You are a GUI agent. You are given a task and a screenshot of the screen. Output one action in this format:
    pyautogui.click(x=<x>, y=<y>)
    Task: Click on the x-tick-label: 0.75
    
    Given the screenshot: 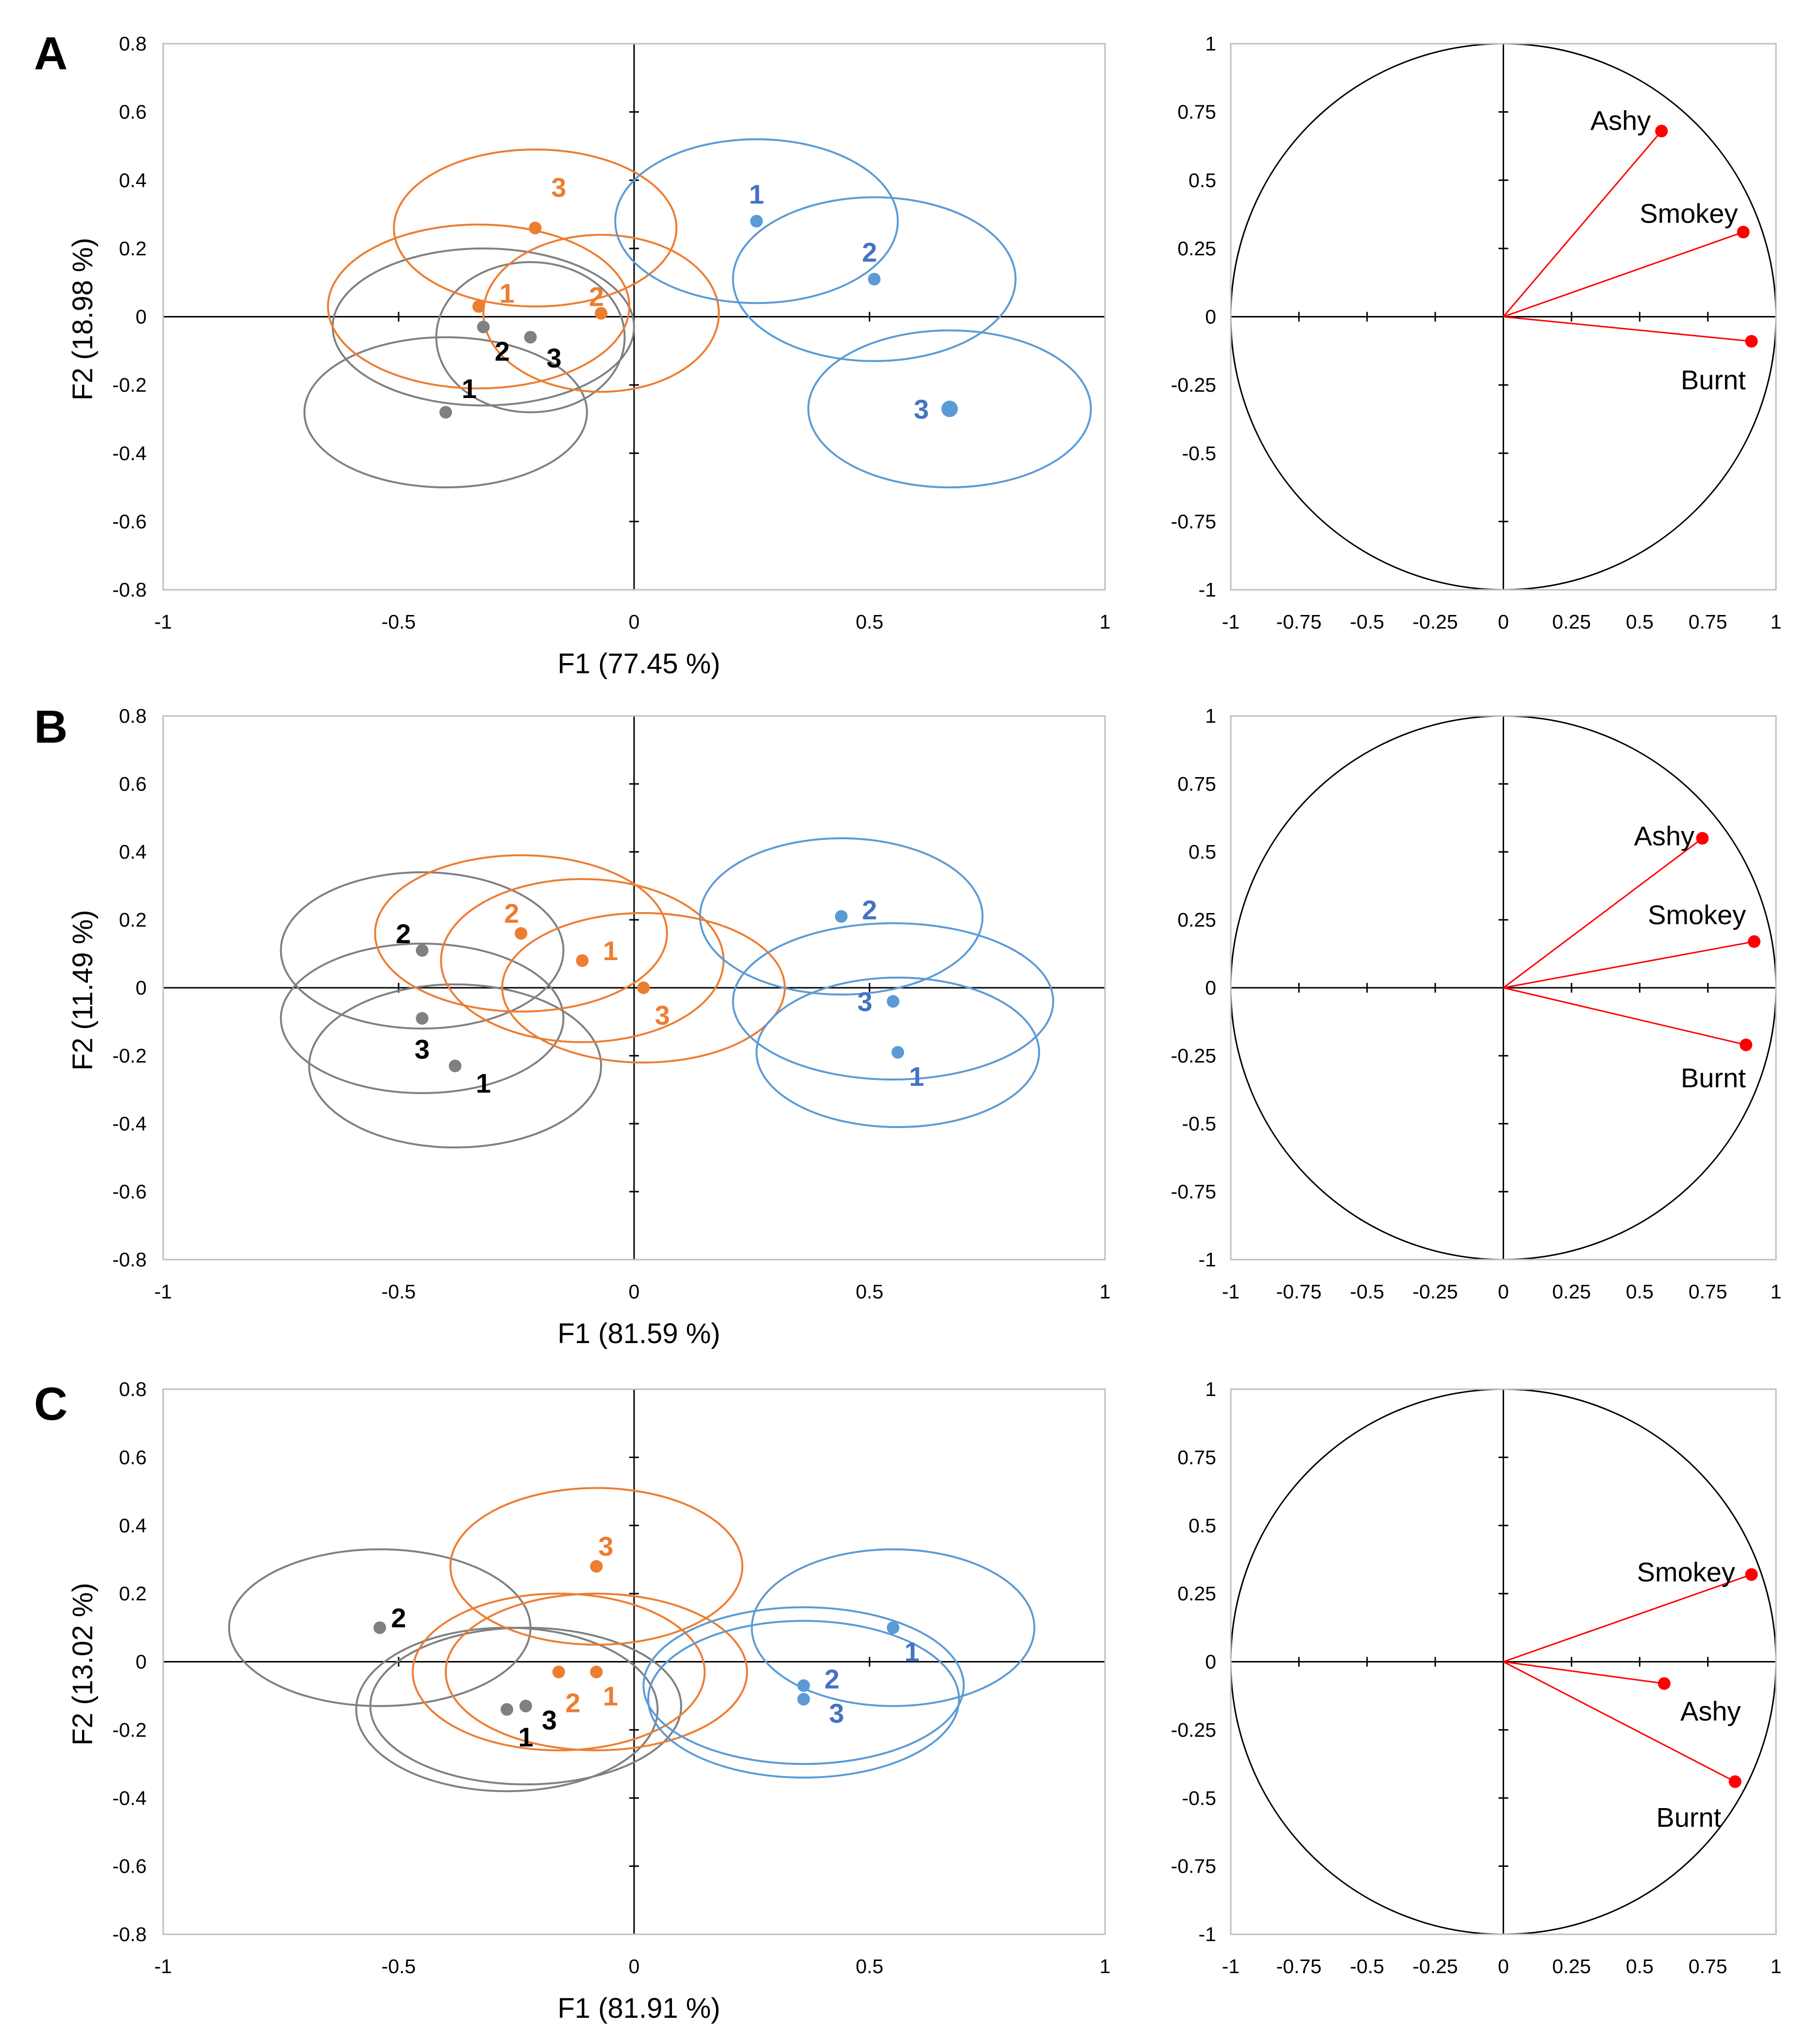 What is the action you would take?
    pyautogui.click(x=1708, y=1291)
    